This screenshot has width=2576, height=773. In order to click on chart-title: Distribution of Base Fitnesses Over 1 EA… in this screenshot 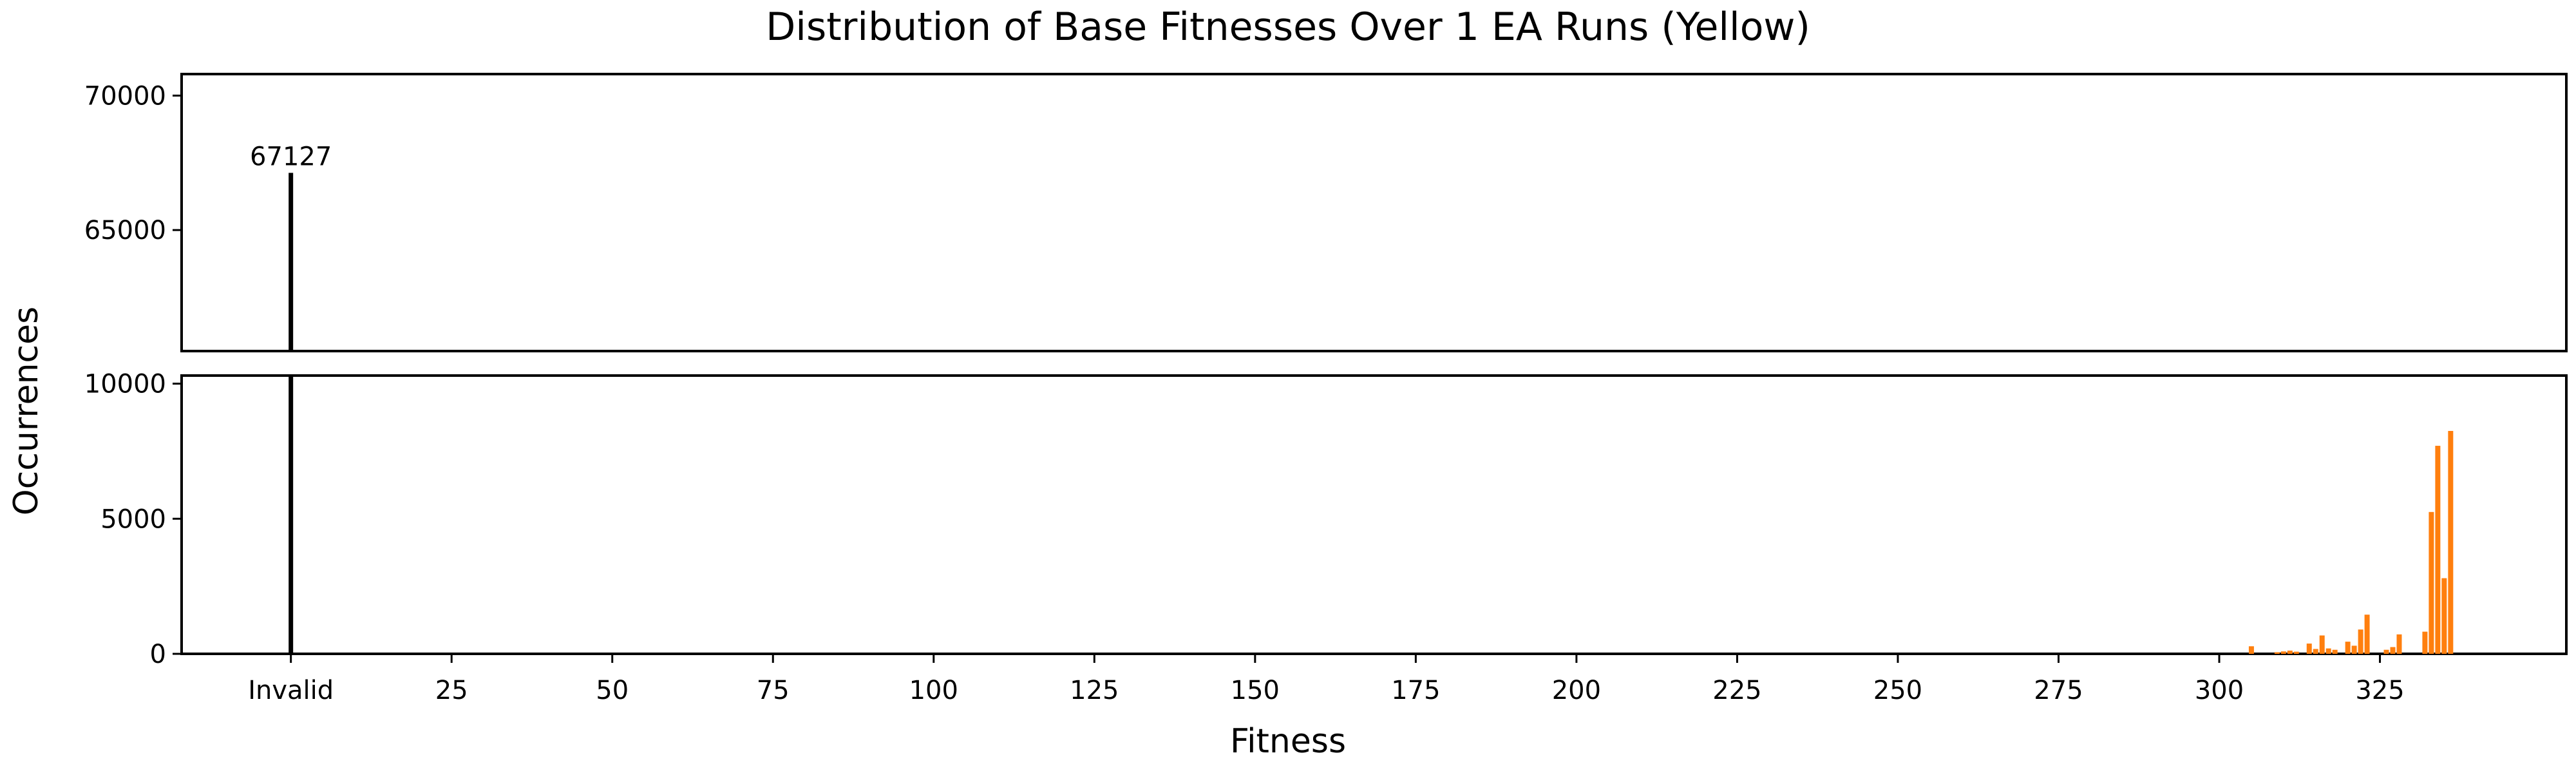, I will do `click(1288, 27)`.